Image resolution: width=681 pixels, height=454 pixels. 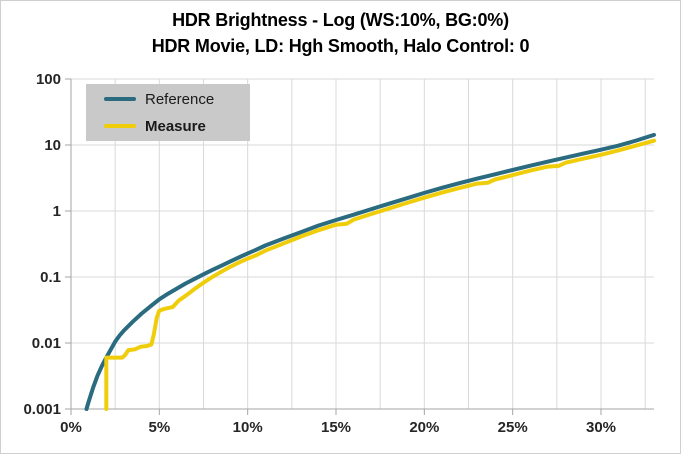 I want to click on y-tick-label: 10, so click(x=52, y=145).